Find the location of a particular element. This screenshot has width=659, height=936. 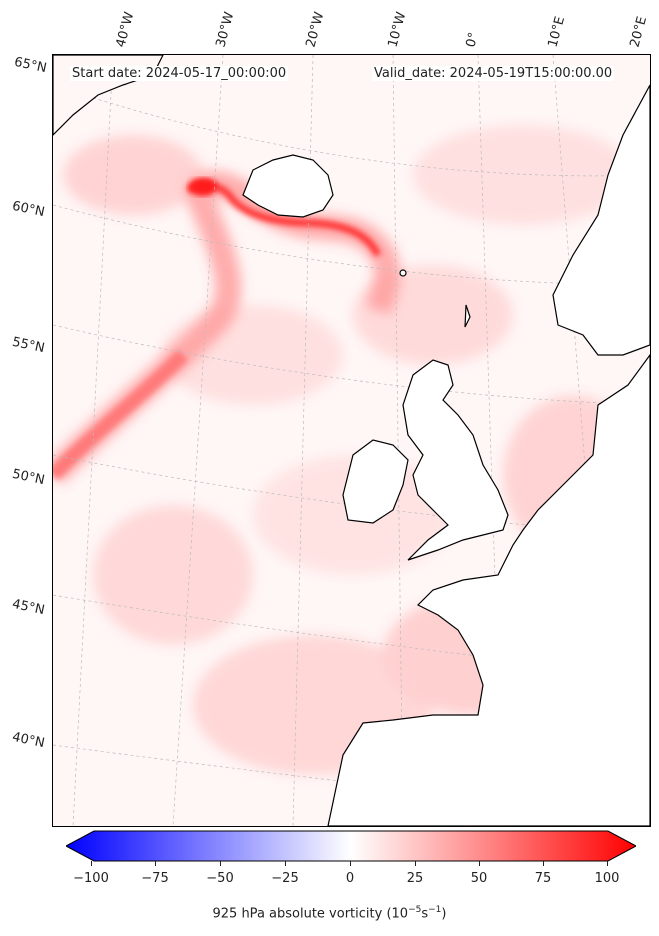

colorbar-tick-label: 100 is located at coordinates (607, 878).